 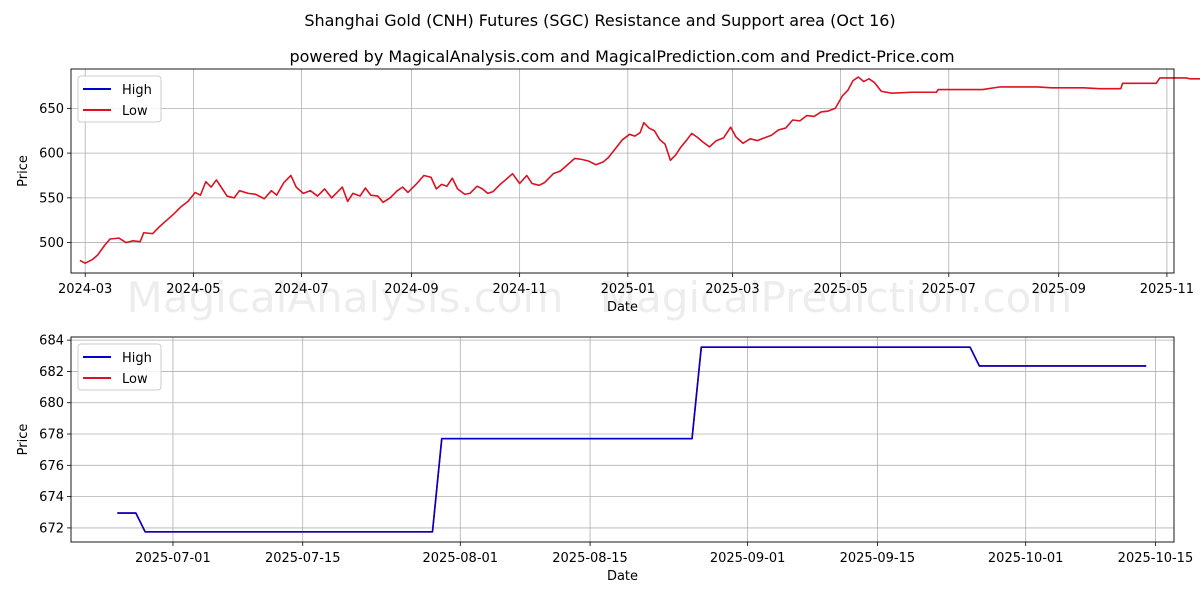 I want to click on chart-0-x-tick-label: 2025-07, so click(x=949, y=289).